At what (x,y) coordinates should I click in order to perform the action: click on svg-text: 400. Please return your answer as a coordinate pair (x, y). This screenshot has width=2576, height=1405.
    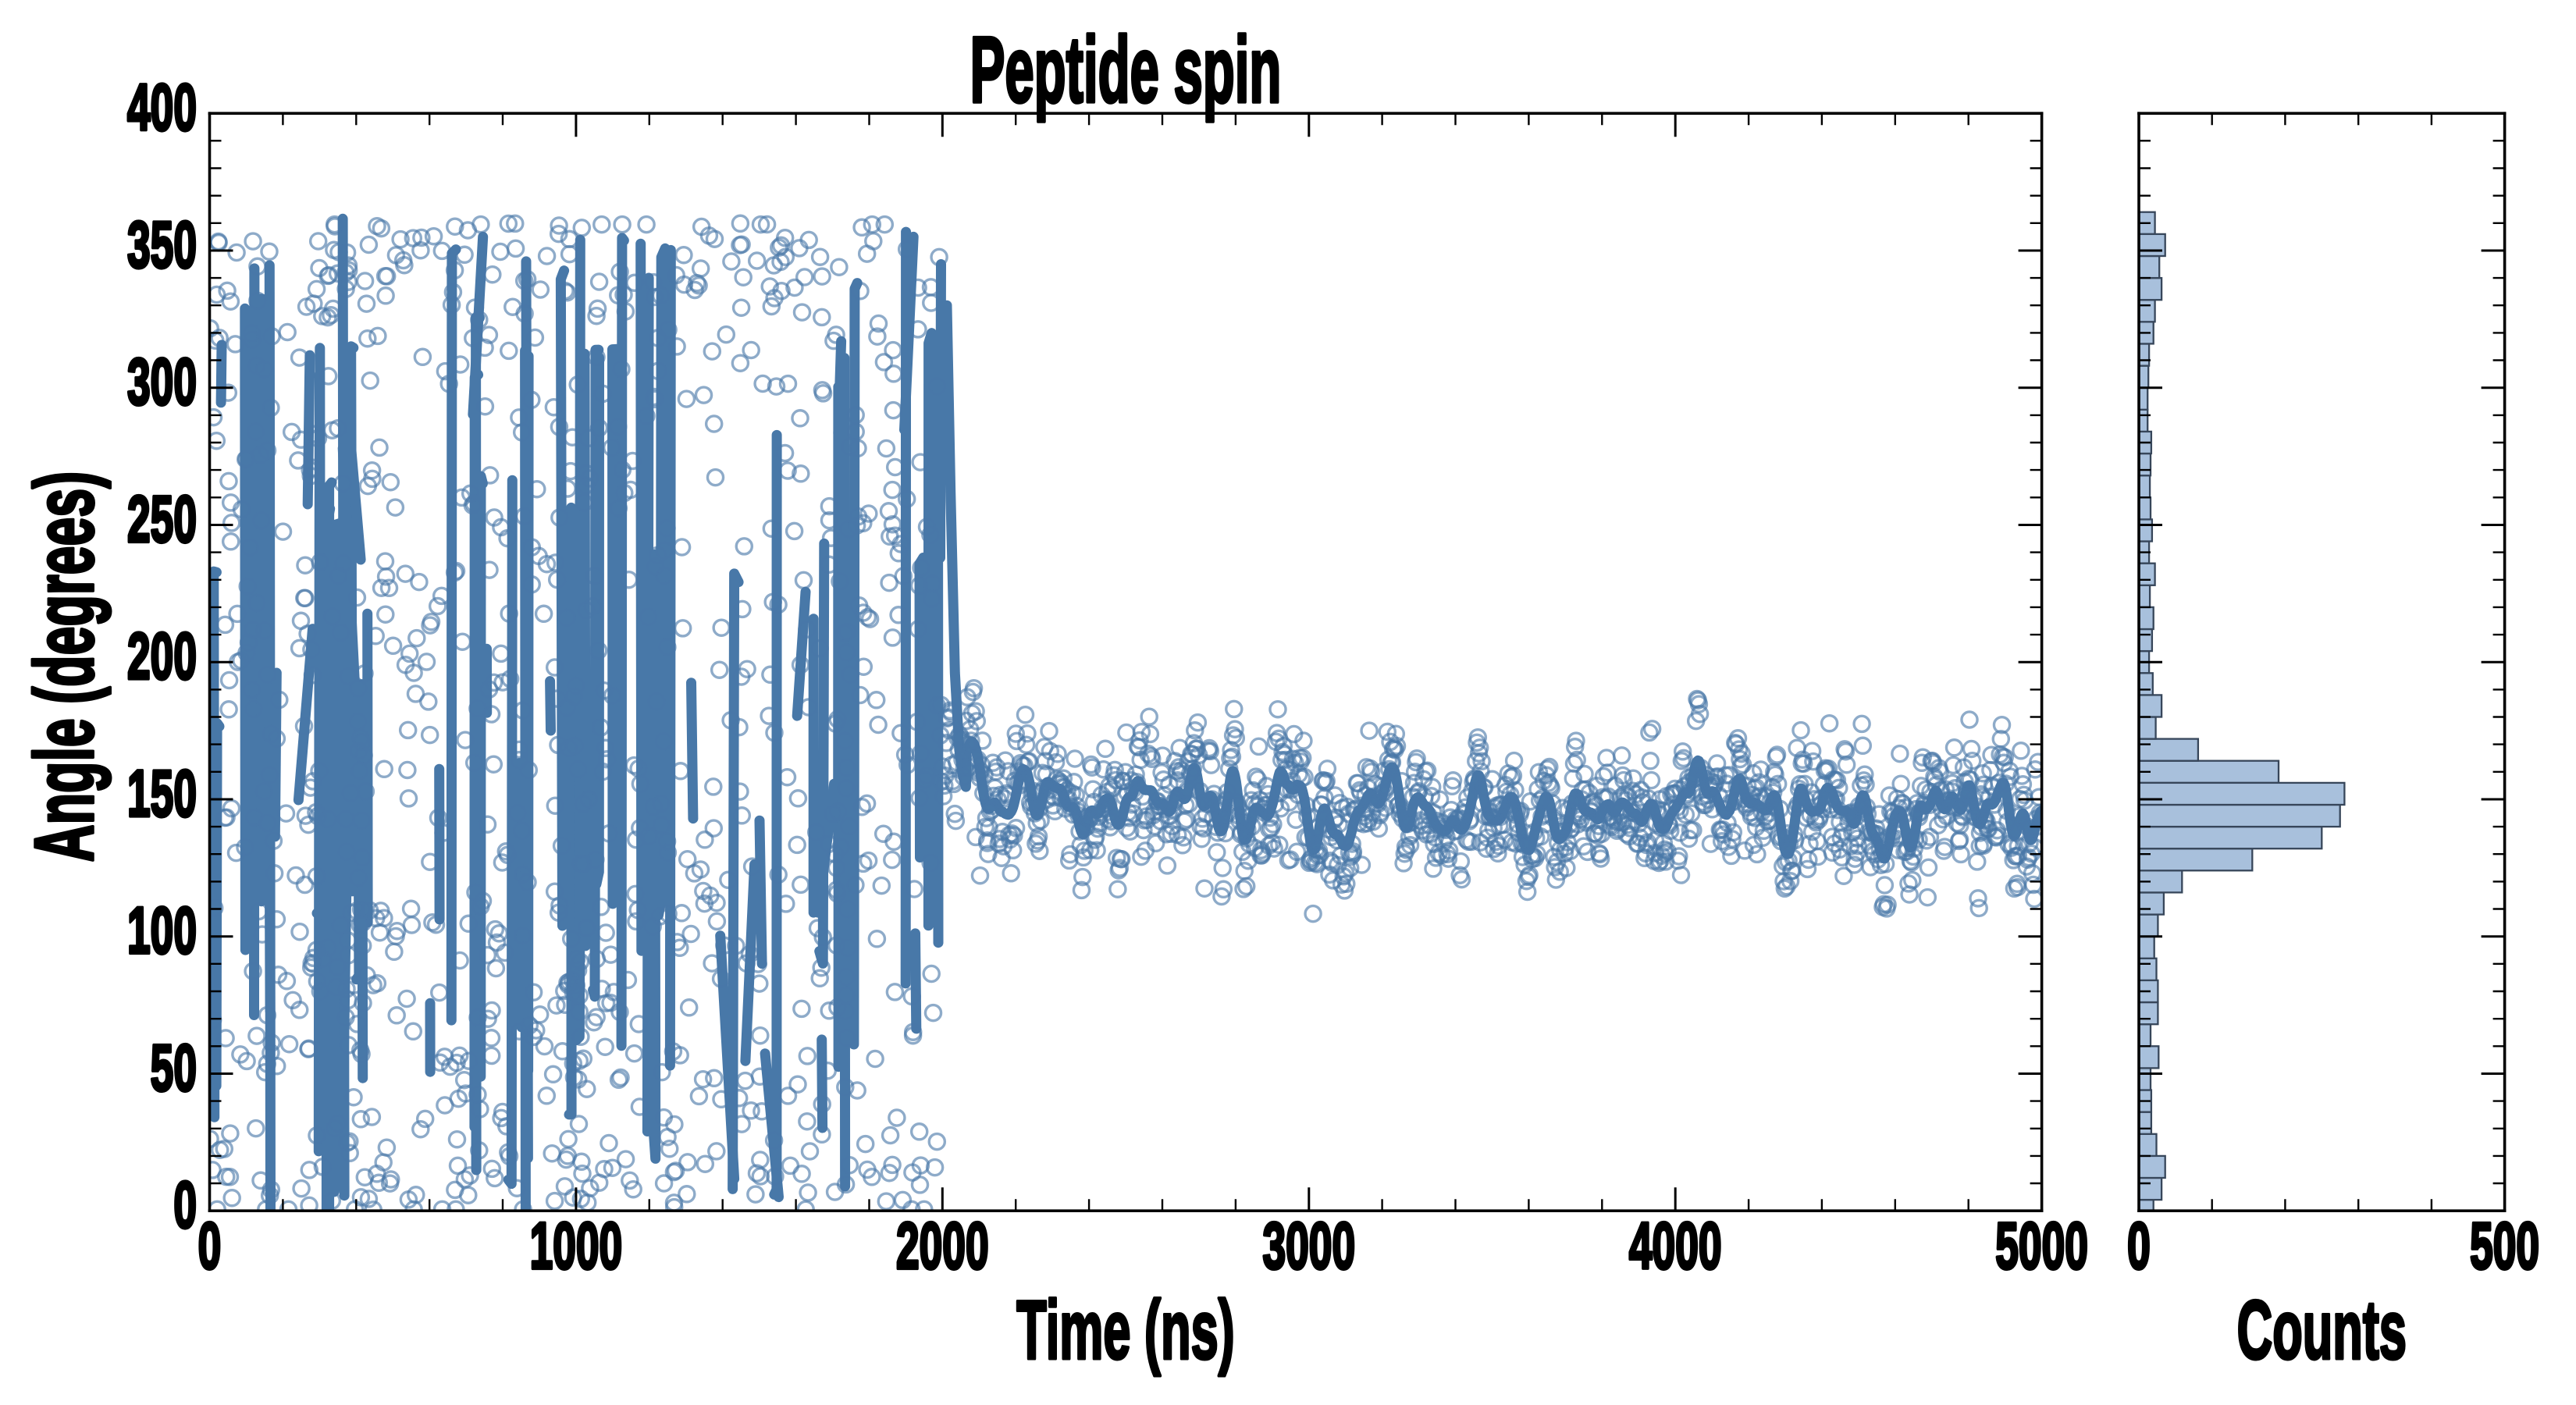
    Looking at the image, I should click on (162, 107).